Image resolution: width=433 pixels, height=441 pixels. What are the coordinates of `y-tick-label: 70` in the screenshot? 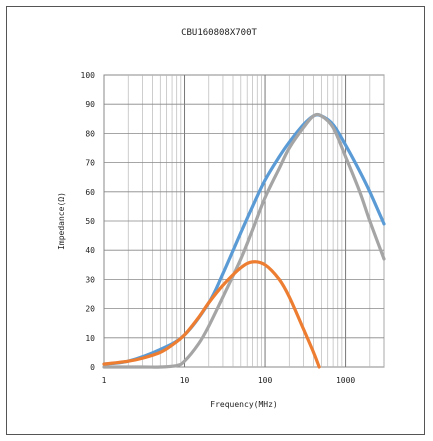 It's located at (90, 163).